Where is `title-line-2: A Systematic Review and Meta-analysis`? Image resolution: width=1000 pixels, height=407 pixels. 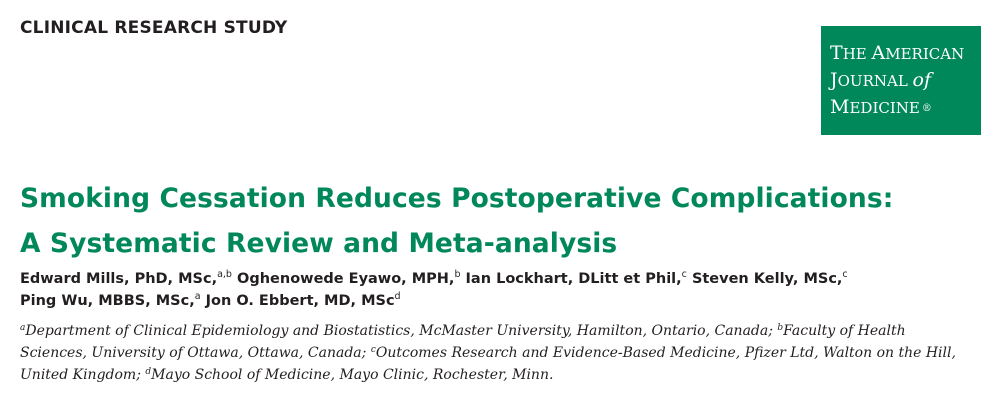
title-line-2: A Systematic Review and Meta-analysis is located at coordinates (319, 243).